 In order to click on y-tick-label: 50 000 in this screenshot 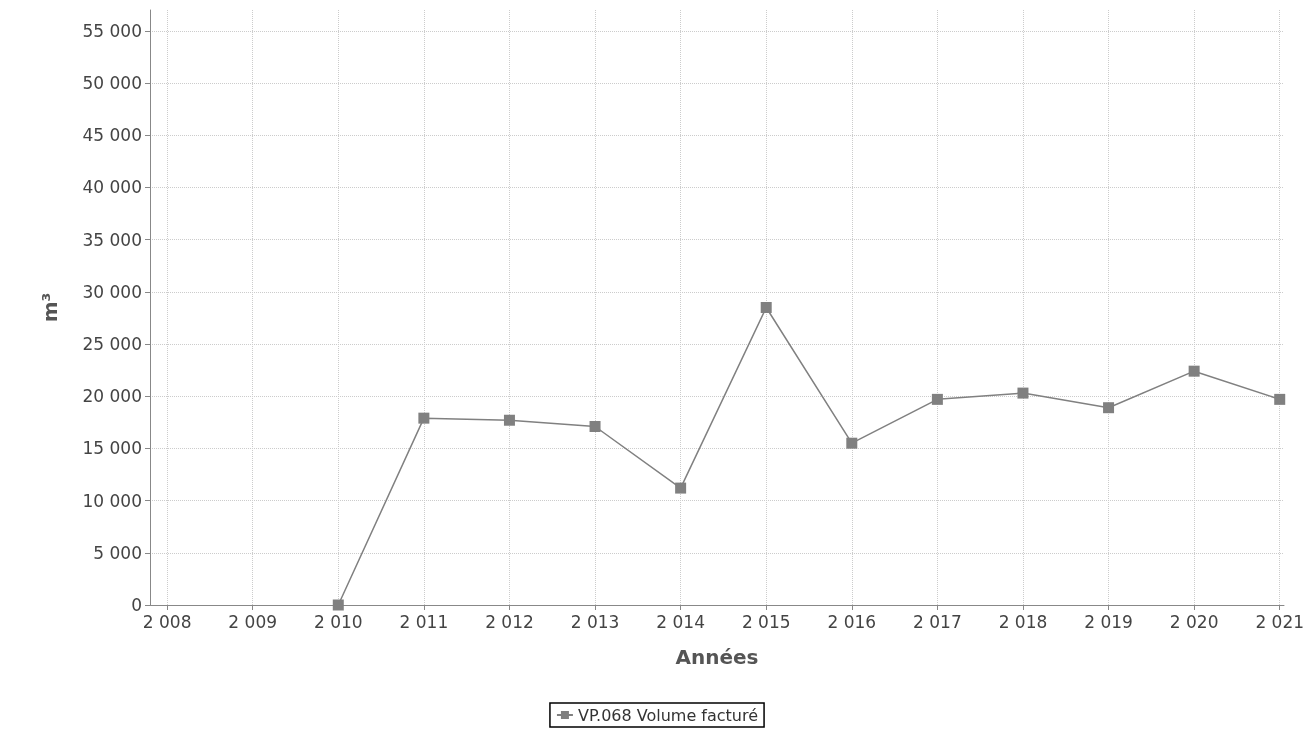, I will do `click(112, 83)`.